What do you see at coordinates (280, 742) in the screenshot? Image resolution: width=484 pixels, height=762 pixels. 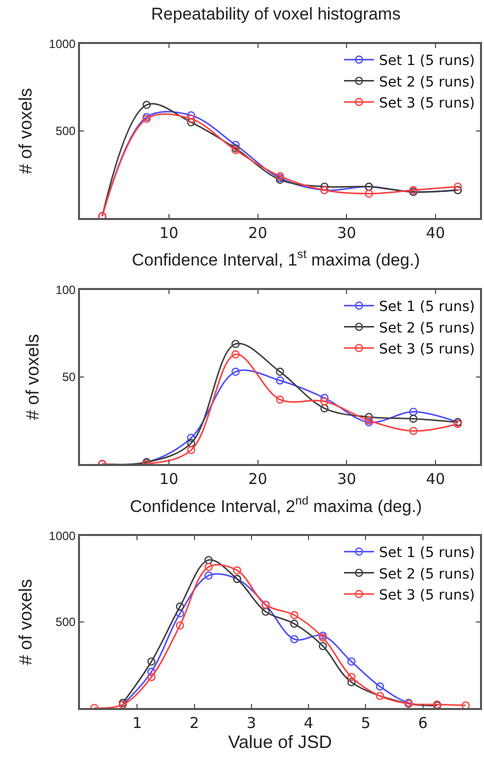 I see `x-axis-title: Value of JSD` at bounding box center [280, 742].